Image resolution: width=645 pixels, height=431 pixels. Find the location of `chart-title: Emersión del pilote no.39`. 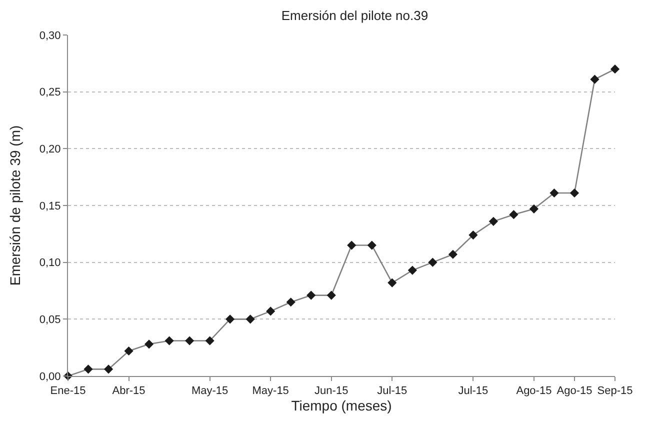

chart-title: Emersión del pilote no.39 is located at coordinates (354, 15).